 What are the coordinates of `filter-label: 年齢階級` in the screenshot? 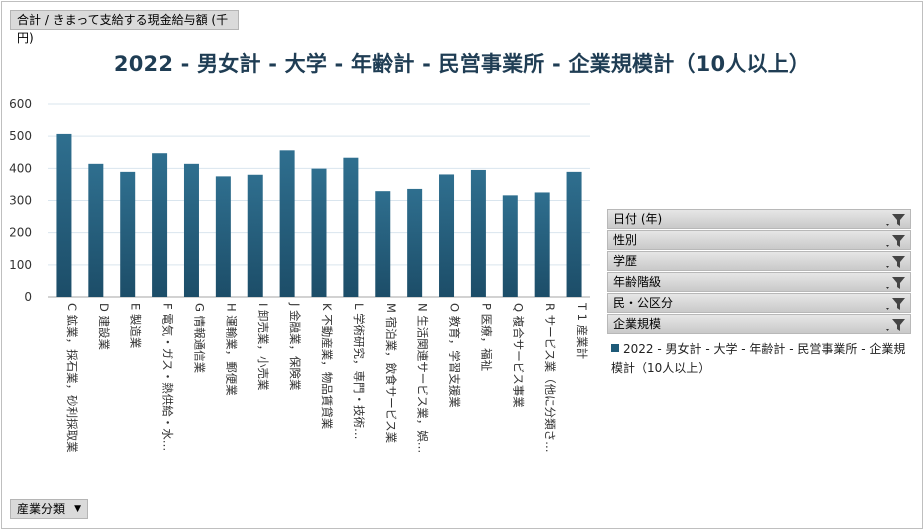 It's located at (637, 282).